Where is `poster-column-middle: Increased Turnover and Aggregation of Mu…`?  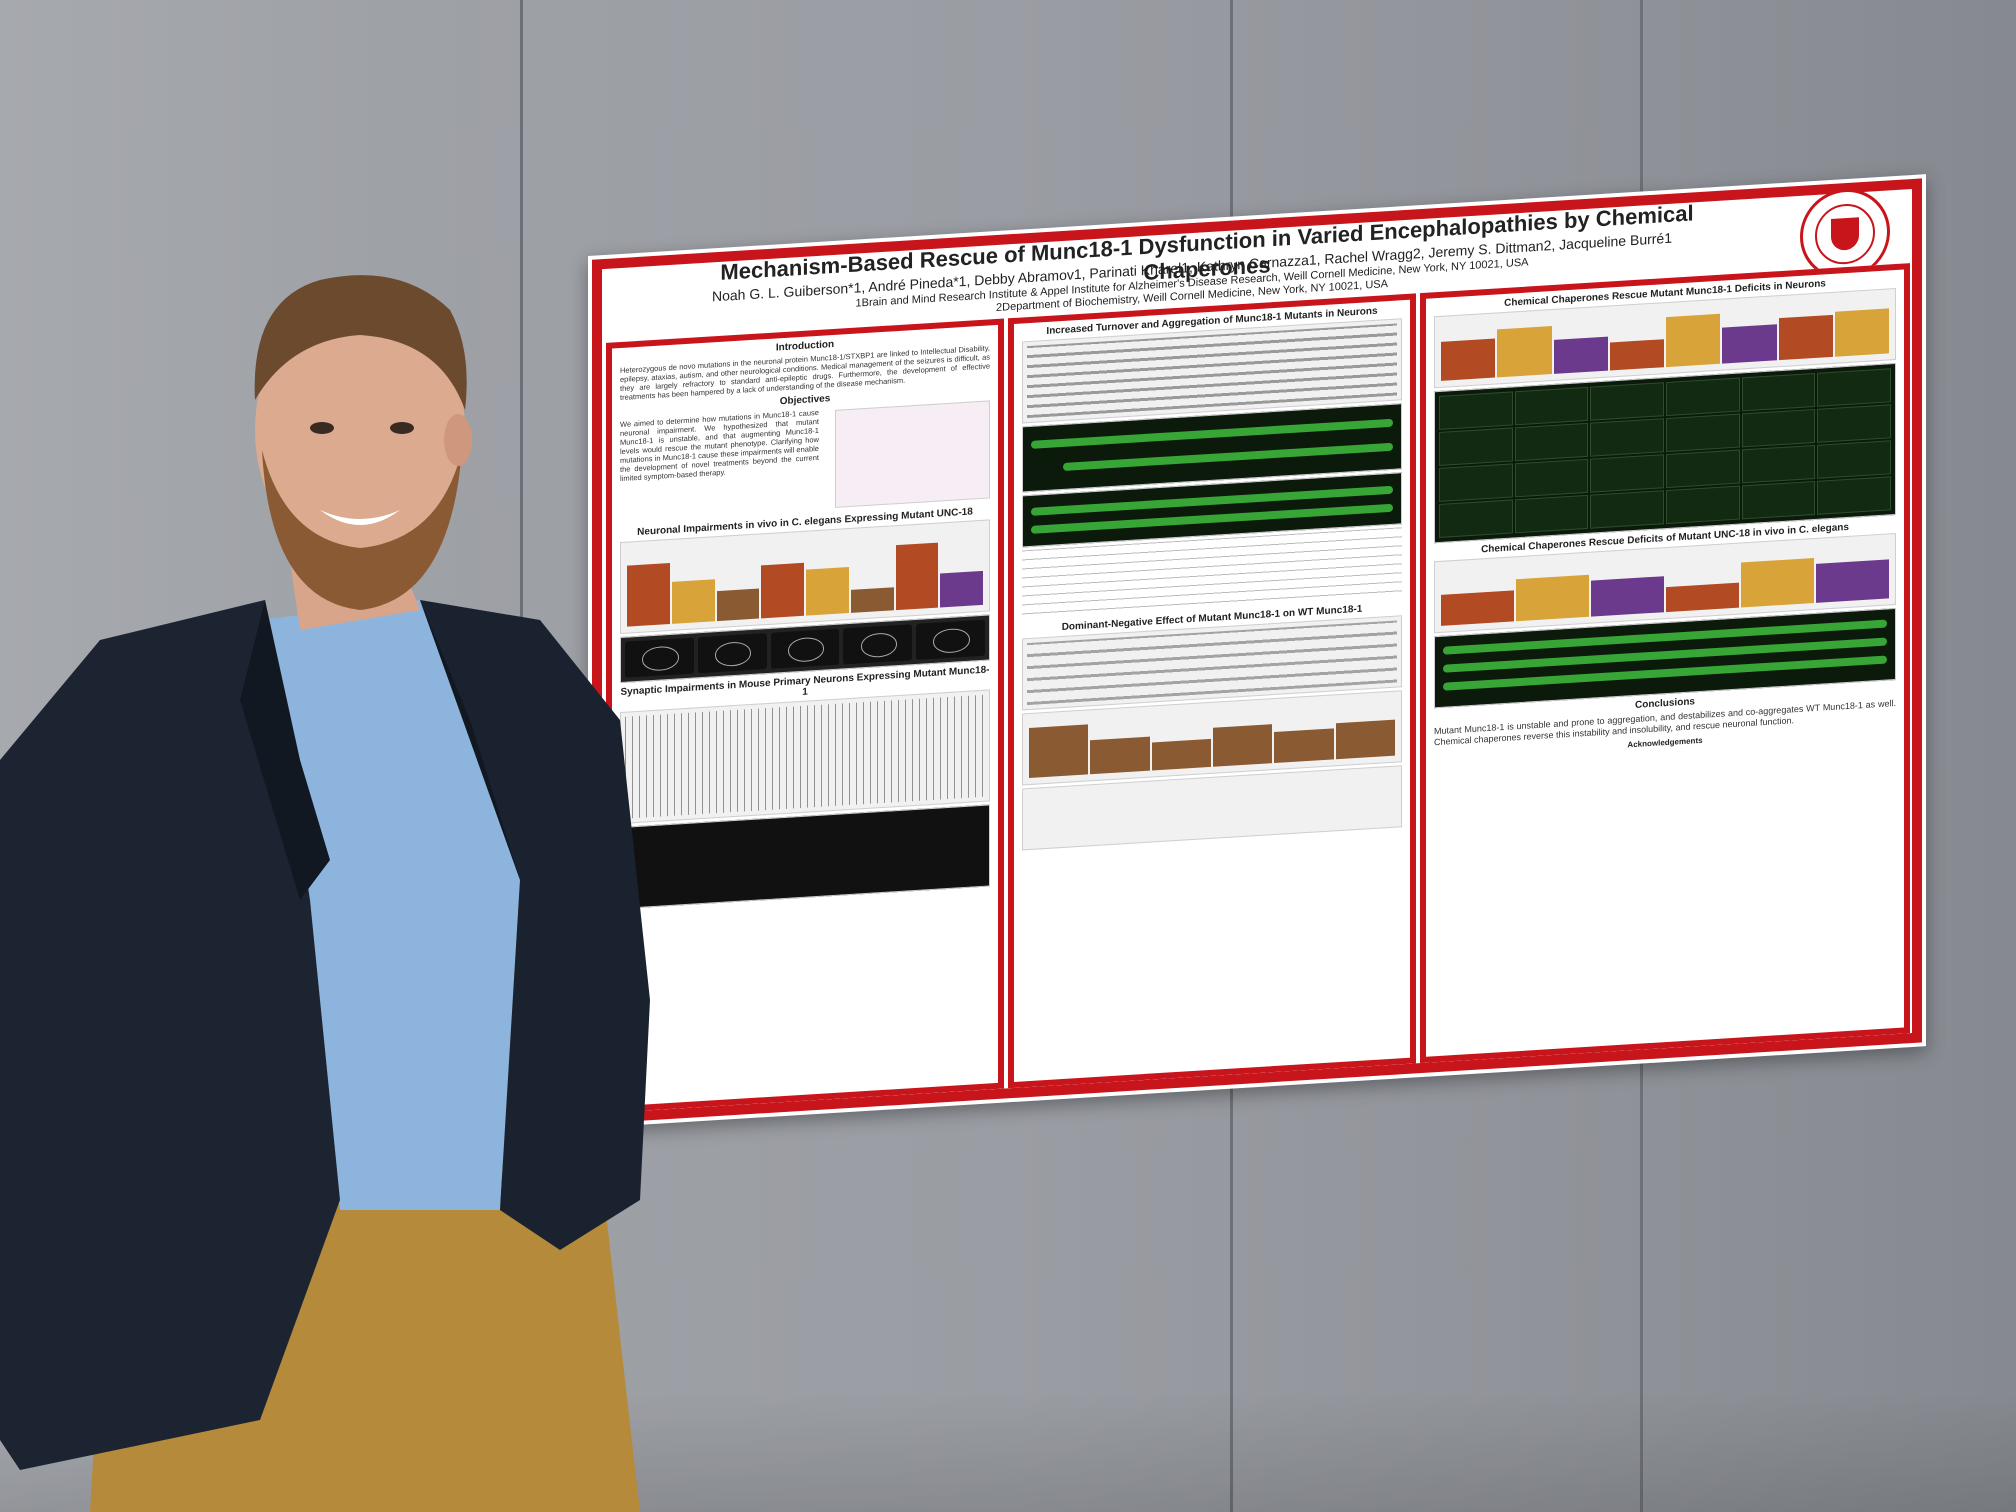 poster-column-middle: Increased Turnover and Aggregation of Mu… is located at coordinates (1212, 691).